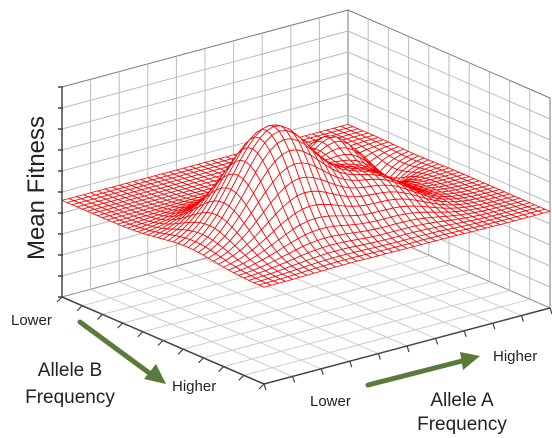 This screenshot has height=438, width=552. What do you see at coordinates (70, 370) in the screenshot?
I see `allele-b-title-line1: Allele B` at bounding box center [70, 370].